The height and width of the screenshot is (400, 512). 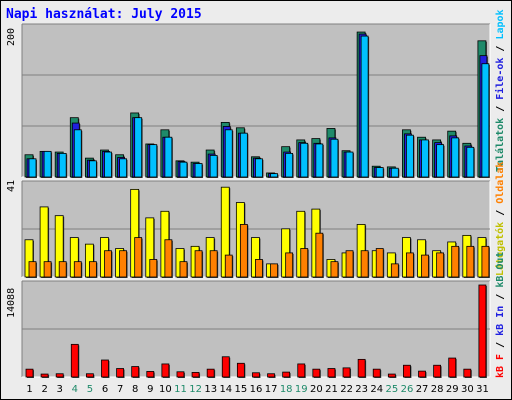 I want to click on x-tick-label: 20, so click(x=316, y=389).